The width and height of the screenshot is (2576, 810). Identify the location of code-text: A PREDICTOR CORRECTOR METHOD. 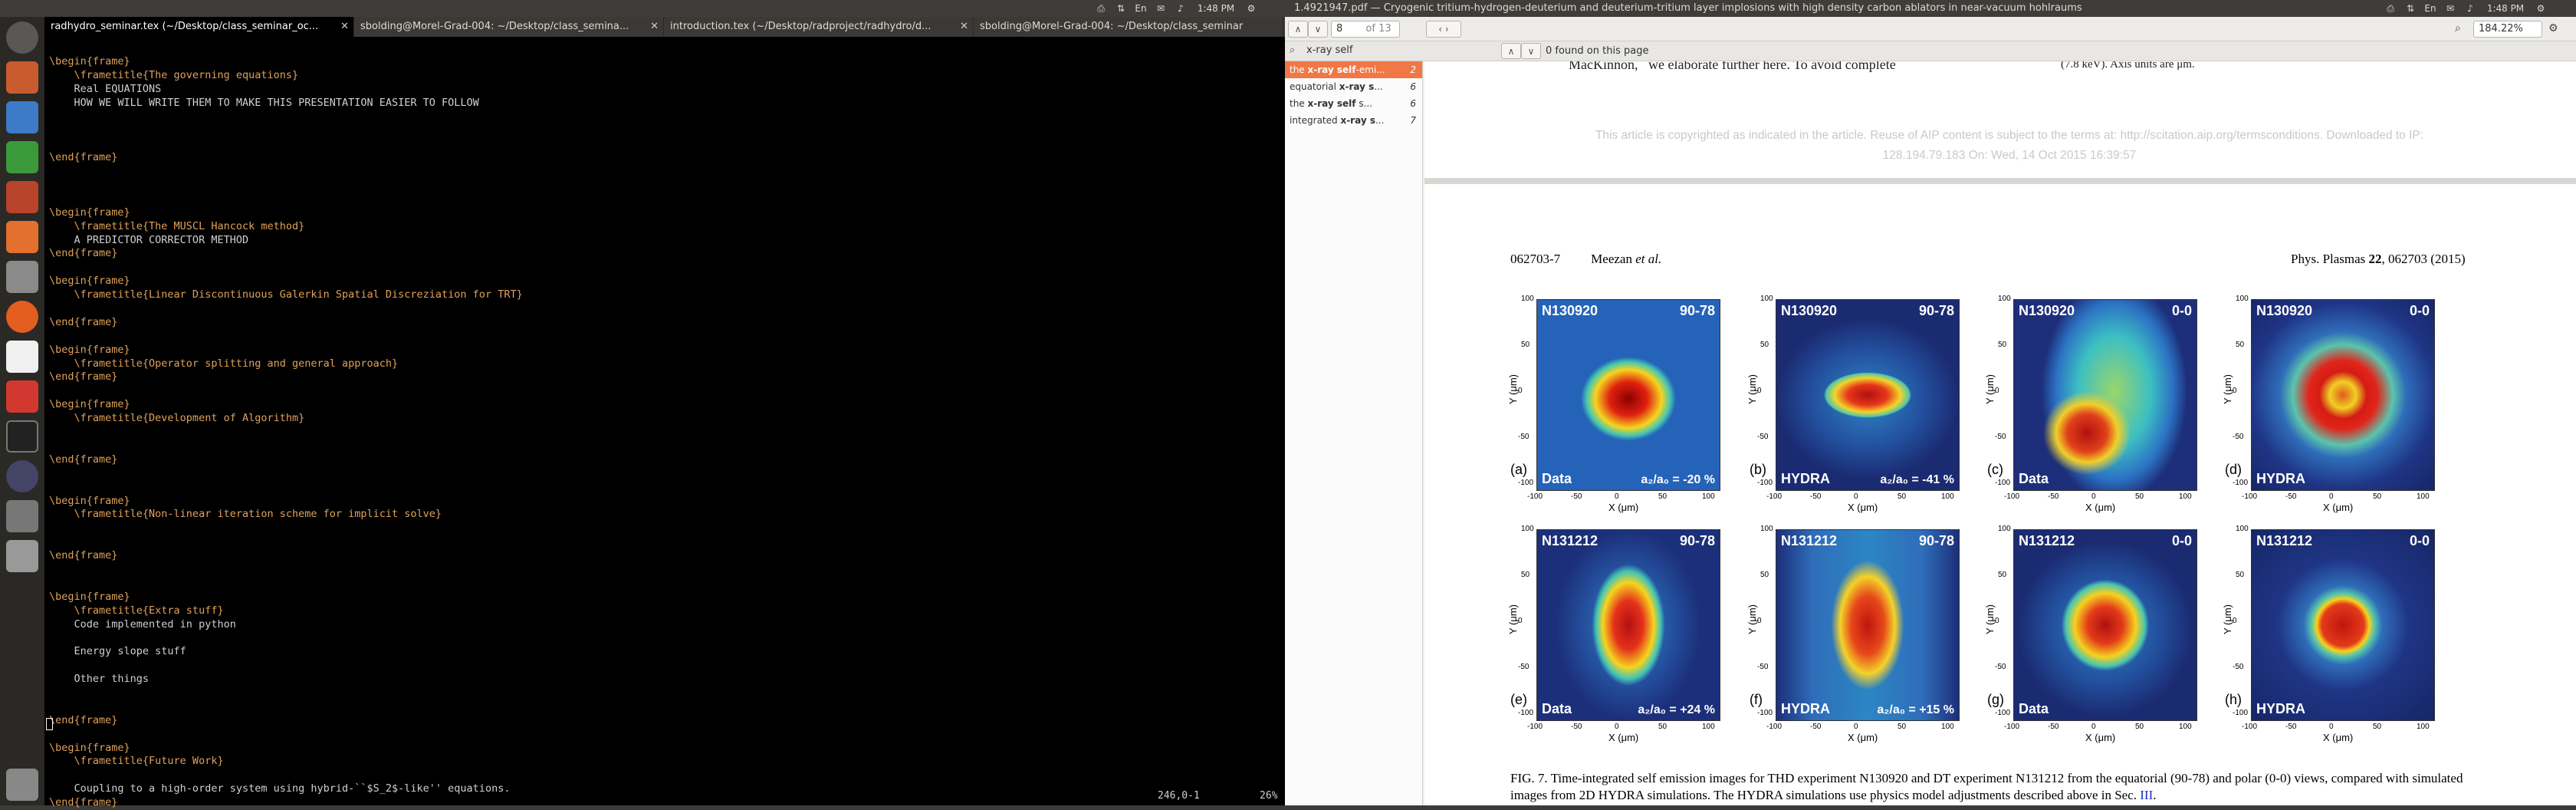
(149, 240).